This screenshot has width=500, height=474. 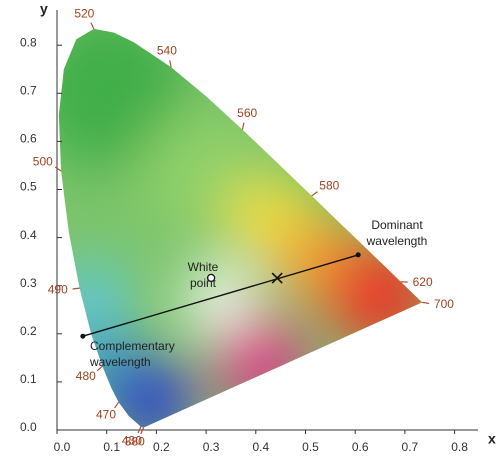 I want to click on y-axis-label: y, so click(x=44, y=9).